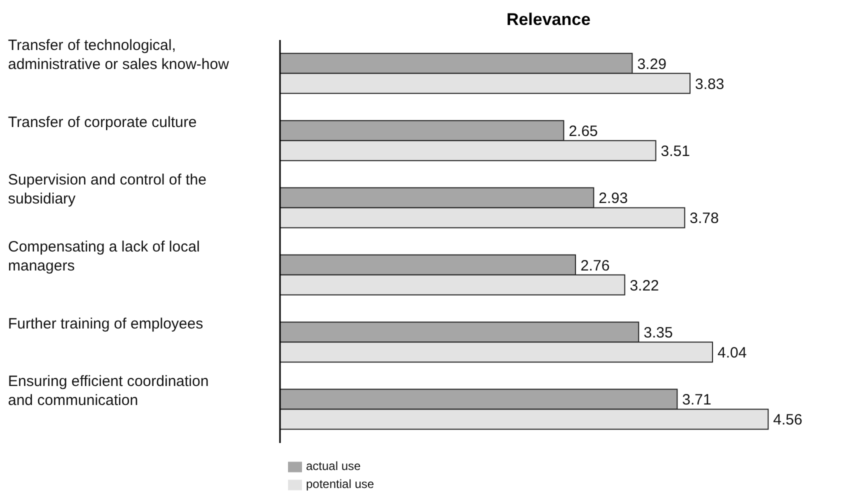 The height and width of the screenshot is (499, 845). Describe the element at coordinates (697, 400) in the screenshot. I see `data-label: 3.71` at that location.